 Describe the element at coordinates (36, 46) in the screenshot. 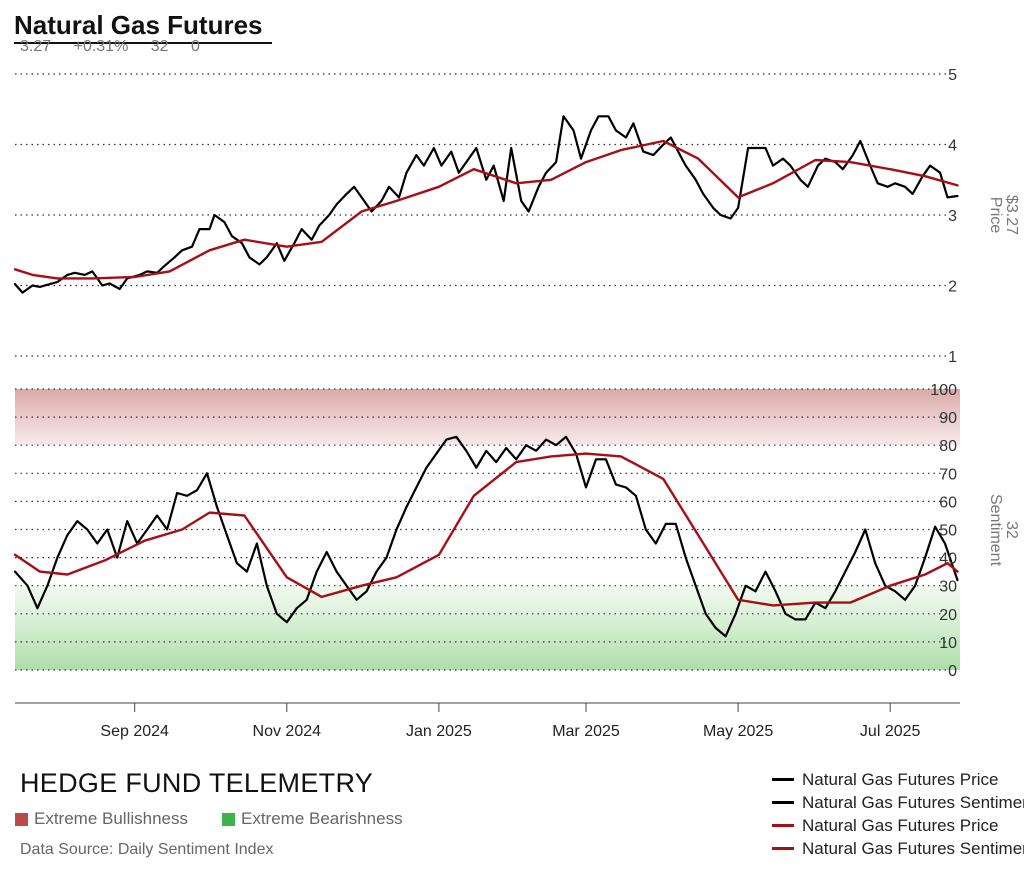

I see `last-price: 3.27` at that location.